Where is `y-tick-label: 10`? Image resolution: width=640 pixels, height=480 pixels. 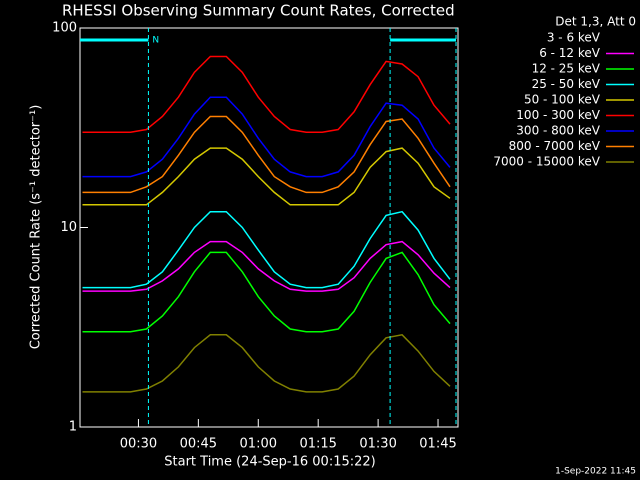 y-tick-label: 10 is located at coordinates (68, 227).